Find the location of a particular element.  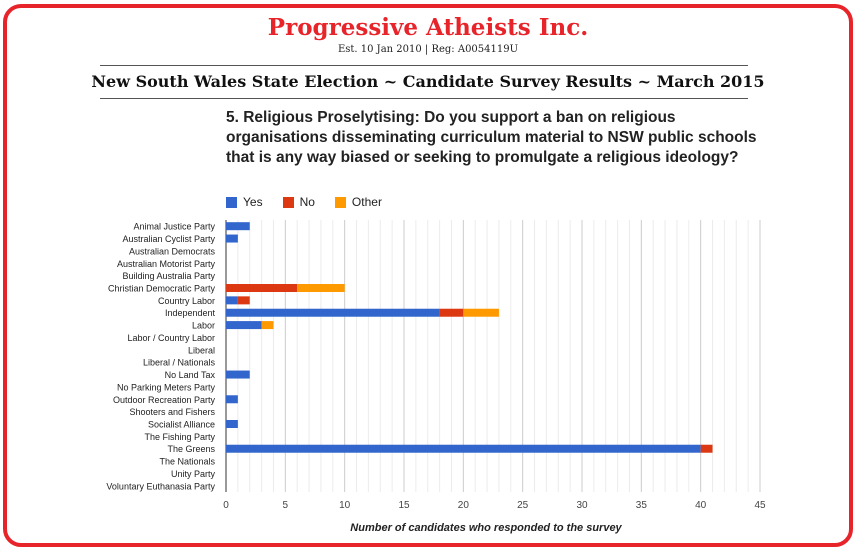

legend-label-yes: Yes is located at coordinates (253, 202).